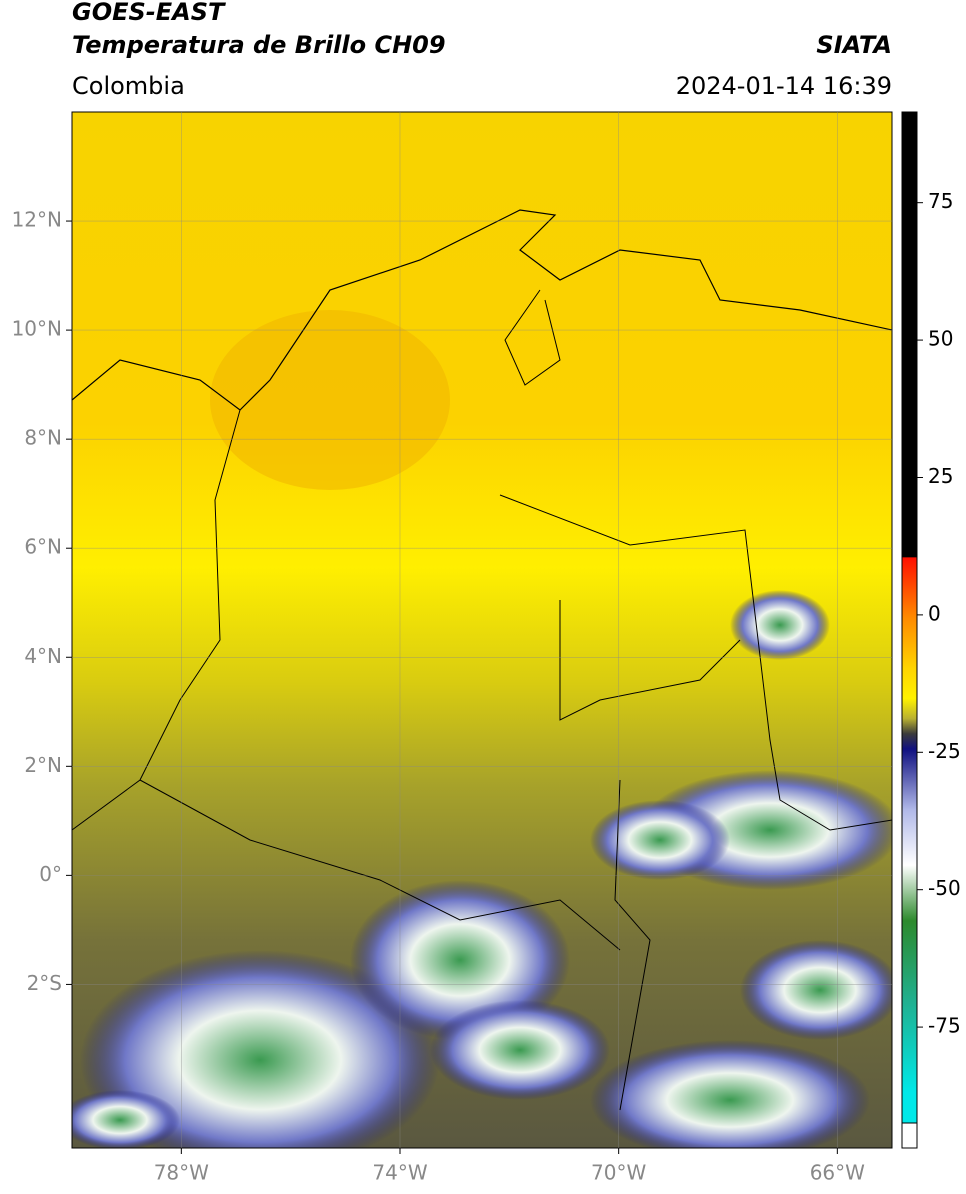  What do you see at coordinates (940, 476) in the screenshot?
I see `colorbar-tick-label: 25` at bounding box center [940, 476].